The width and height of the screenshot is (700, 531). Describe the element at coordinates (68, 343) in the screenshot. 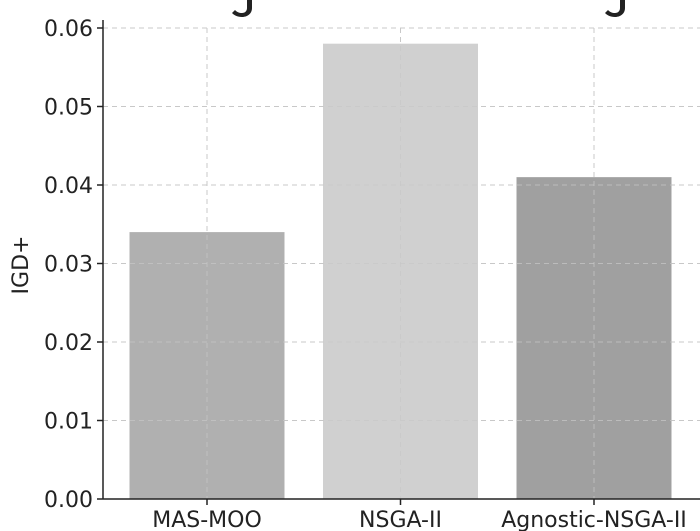

I see `y-tick-label: 0.02` at that location.